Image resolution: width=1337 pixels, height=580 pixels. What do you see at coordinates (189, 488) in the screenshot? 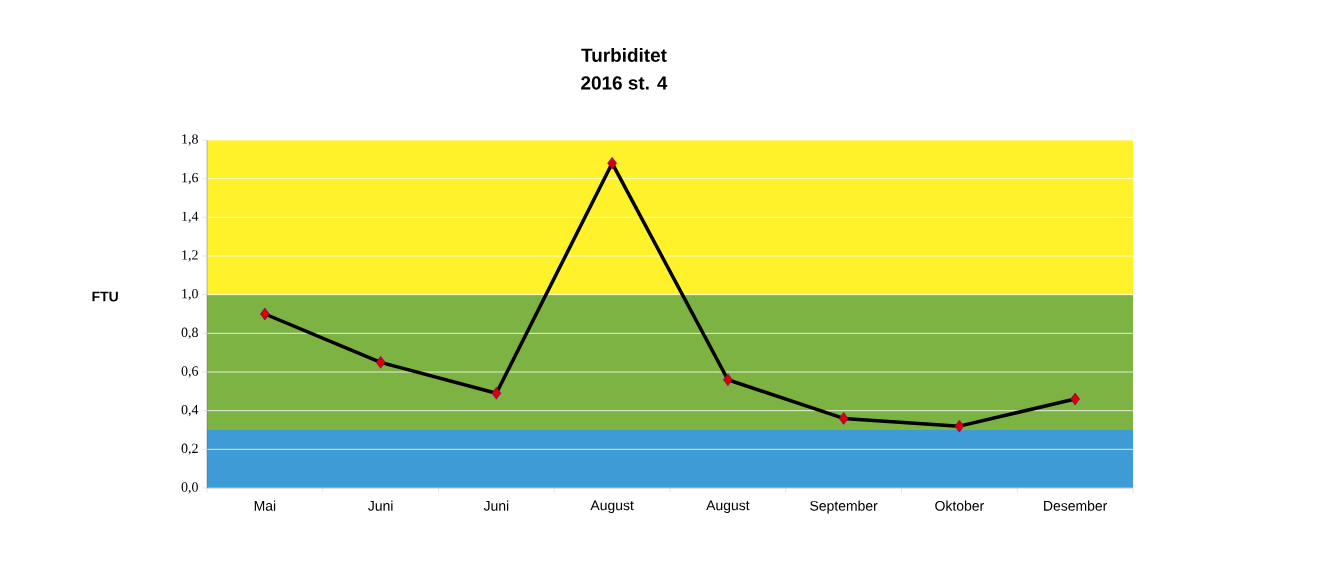
I see `y-tick-label: 0,0` at bounding box center [189, 488].